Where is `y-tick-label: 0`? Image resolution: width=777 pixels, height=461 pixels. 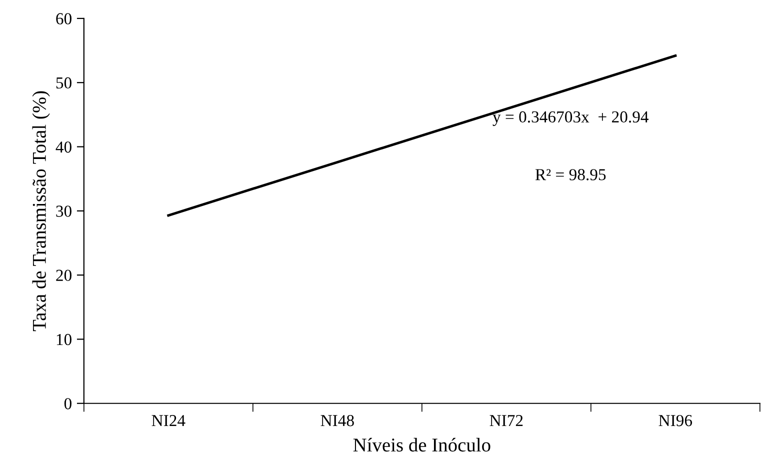 y-tick-label: 0 is located at coordinates (68, 404).